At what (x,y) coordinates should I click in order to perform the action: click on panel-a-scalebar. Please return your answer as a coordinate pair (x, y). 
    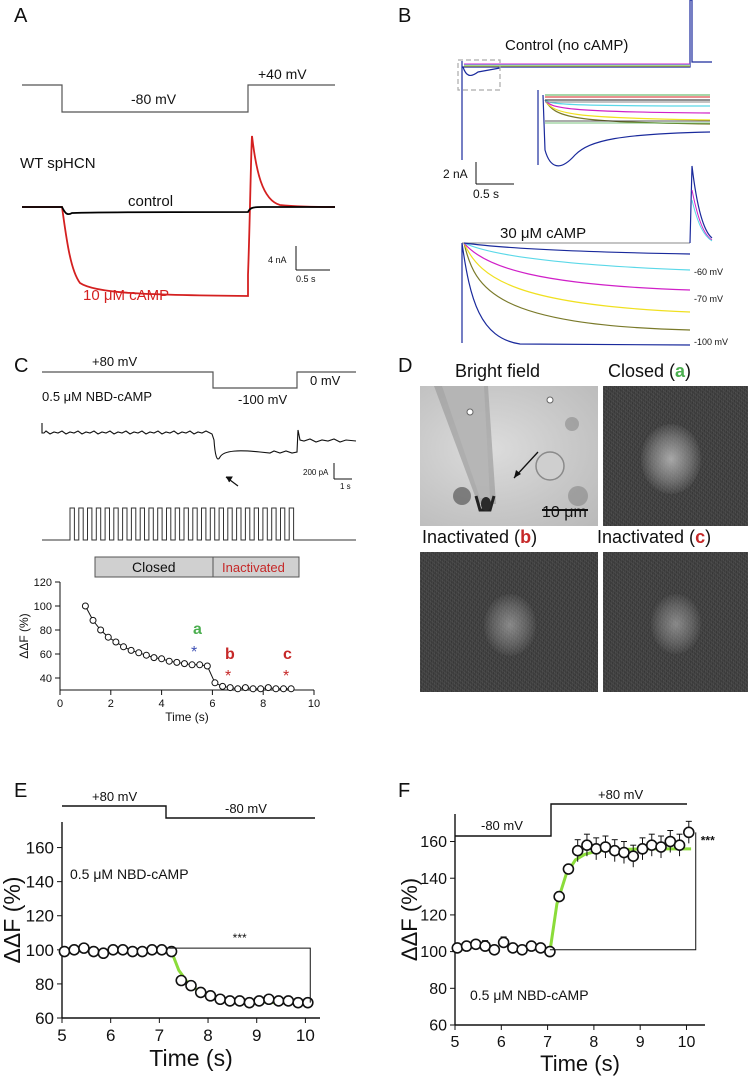
    Looking at the image, I should click on (312, 258).